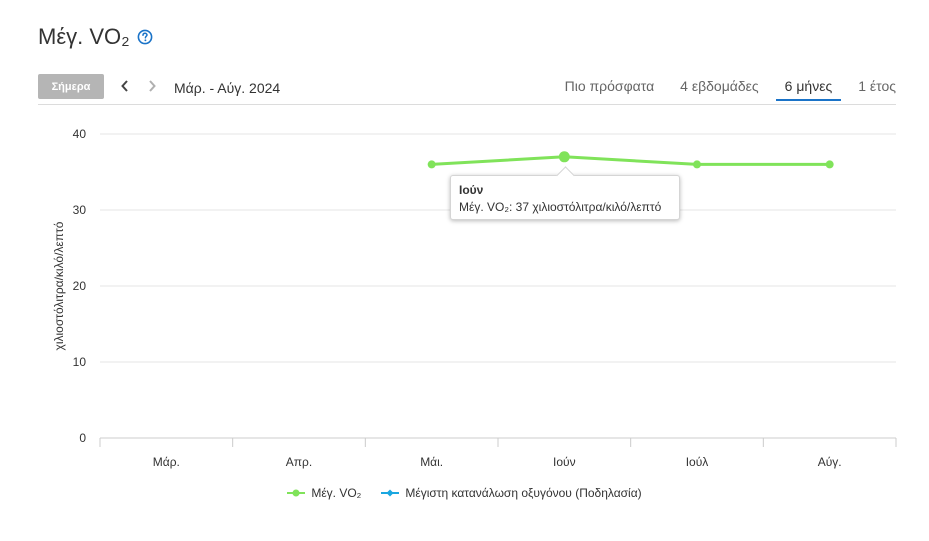  Describe the element at coordinates (166, 462) in the screenshot. I see `x-tick-label: Μάρ.` at that location.